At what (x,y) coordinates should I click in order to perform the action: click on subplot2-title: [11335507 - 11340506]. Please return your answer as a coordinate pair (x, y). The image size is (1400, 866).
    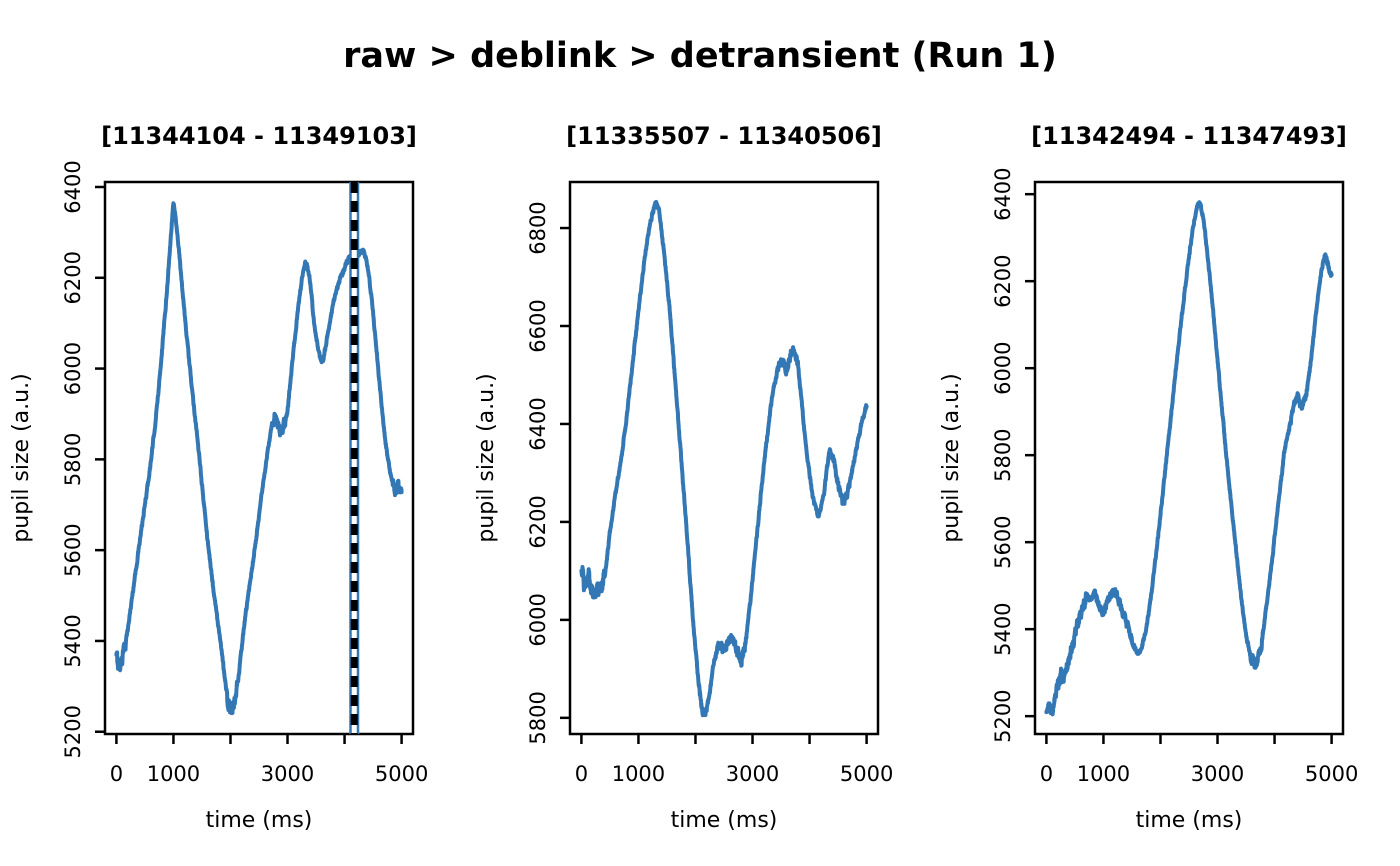
    Looking at the image, I should click on (724, 136).